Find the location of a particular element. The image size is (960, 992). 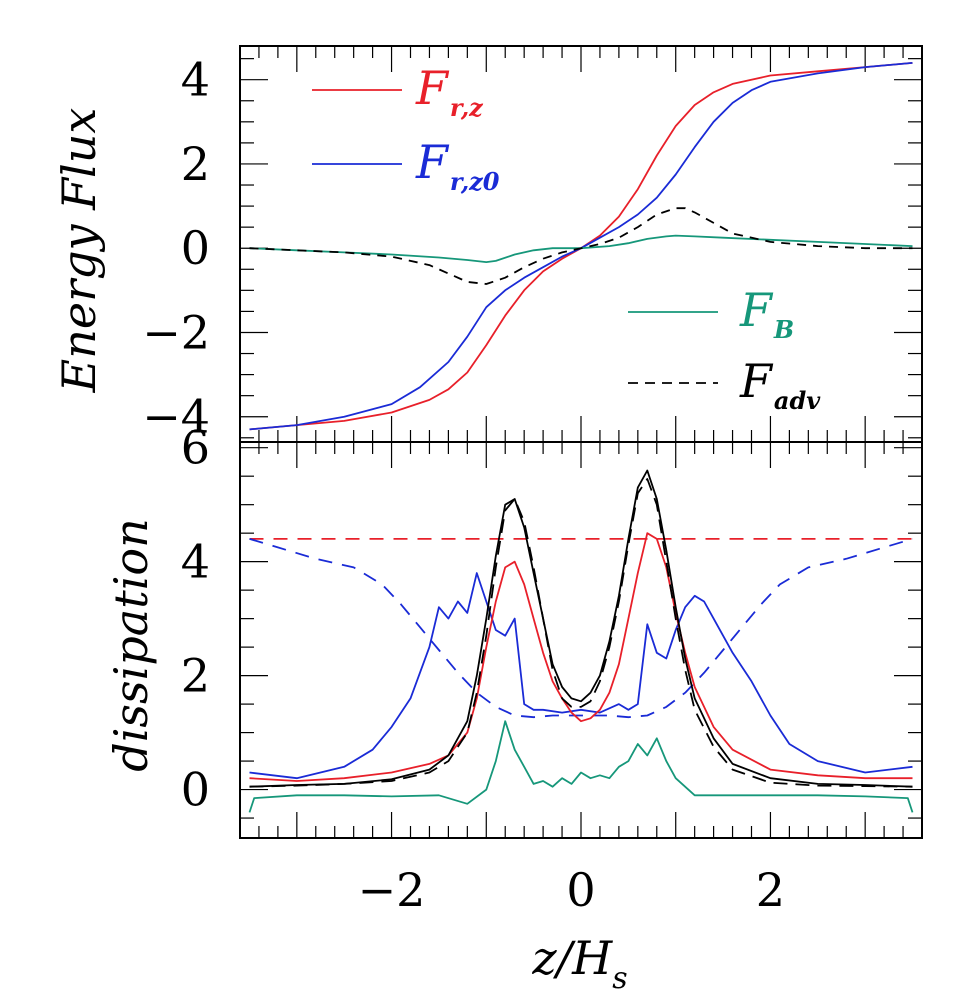

dissipation-y-tick-label: 4 is located at coordinates (195, 562).